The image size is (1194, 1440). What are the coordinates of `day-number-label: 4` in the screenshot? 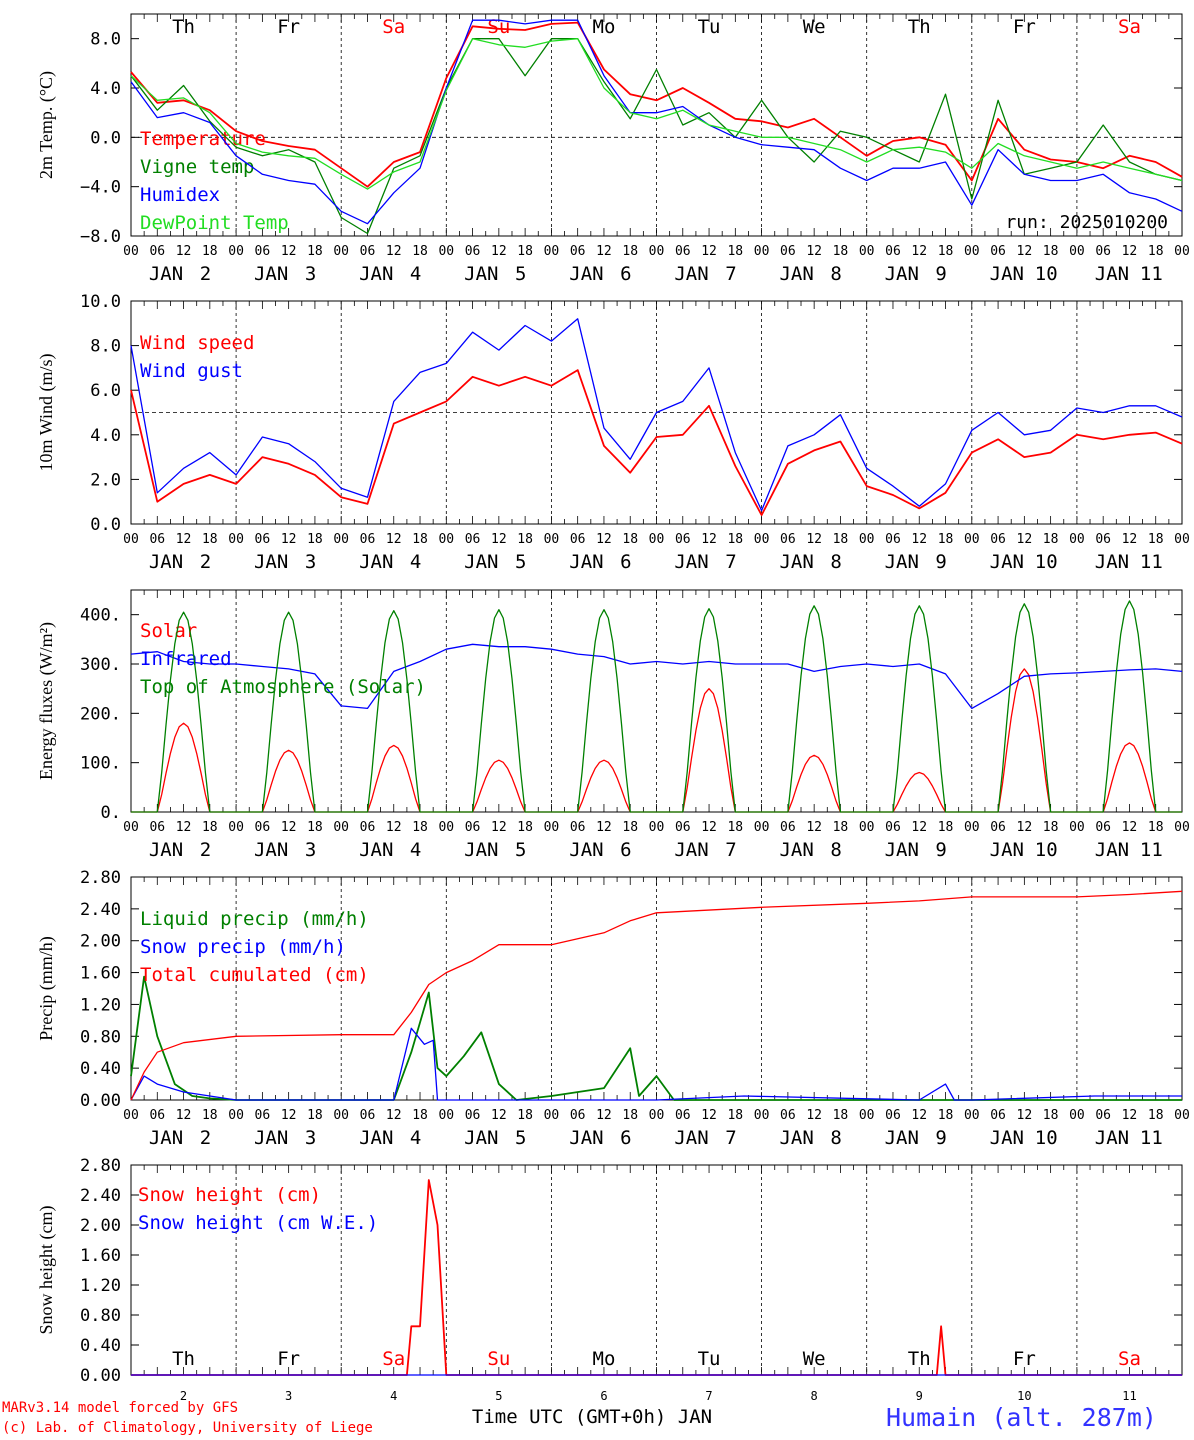 It's located at (393, 1396).